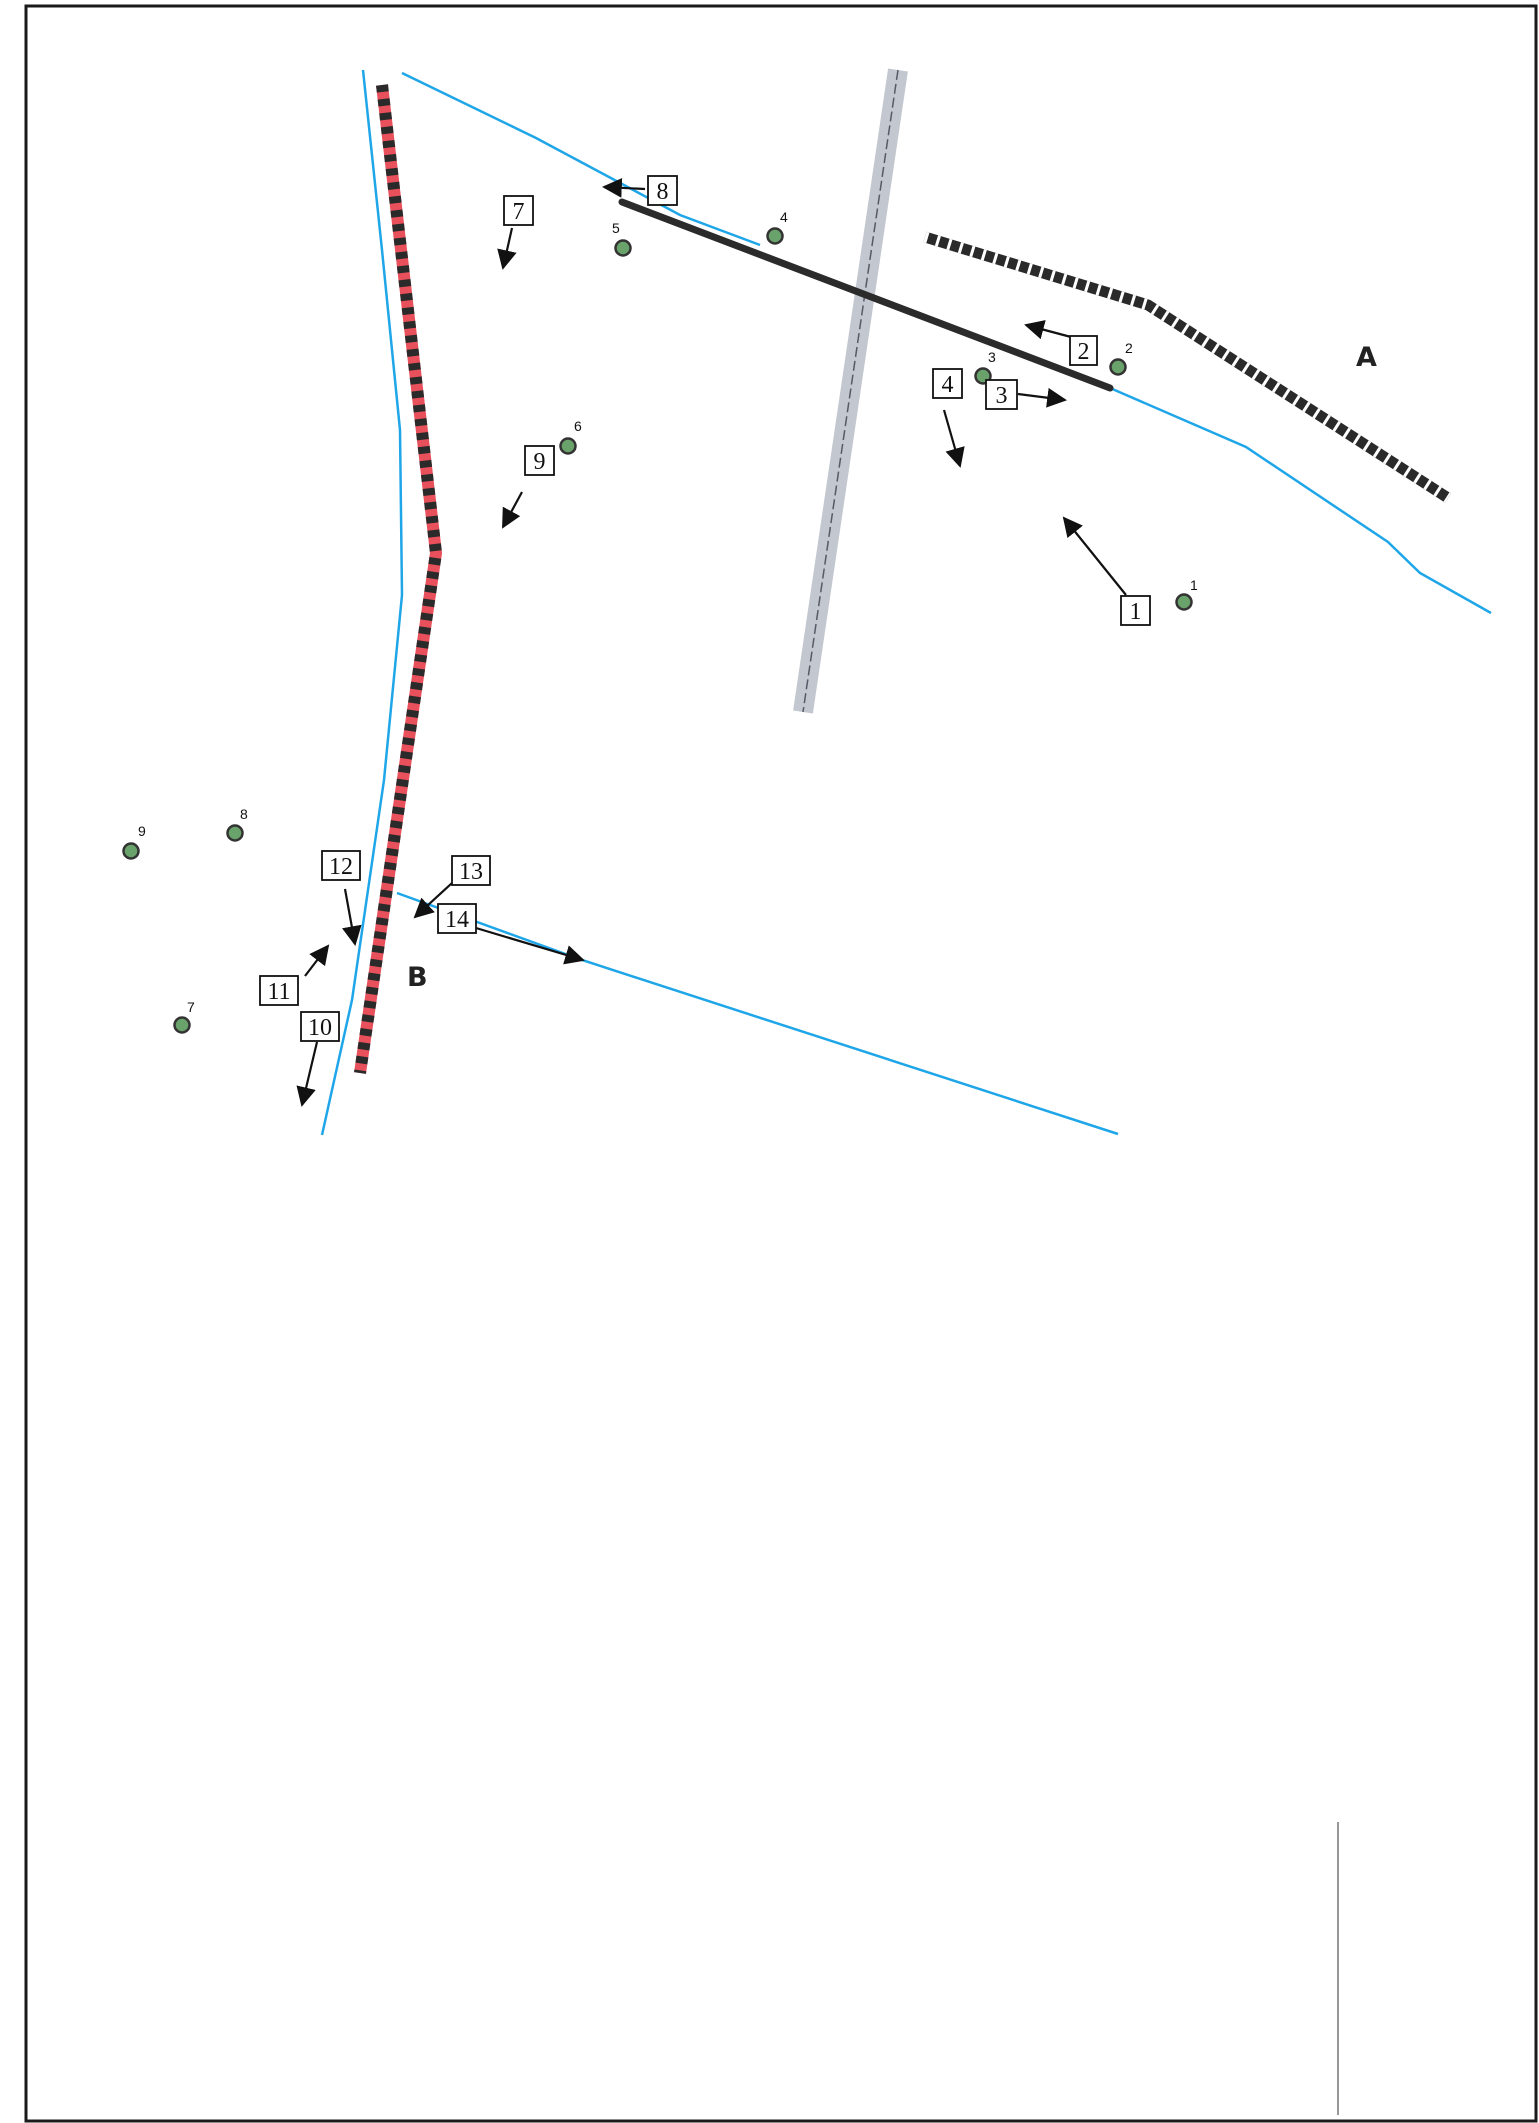 Image resolution: width=1539 pixels, height=2123 pixels. I want to click on well-label: 7, so click(191, 1007).